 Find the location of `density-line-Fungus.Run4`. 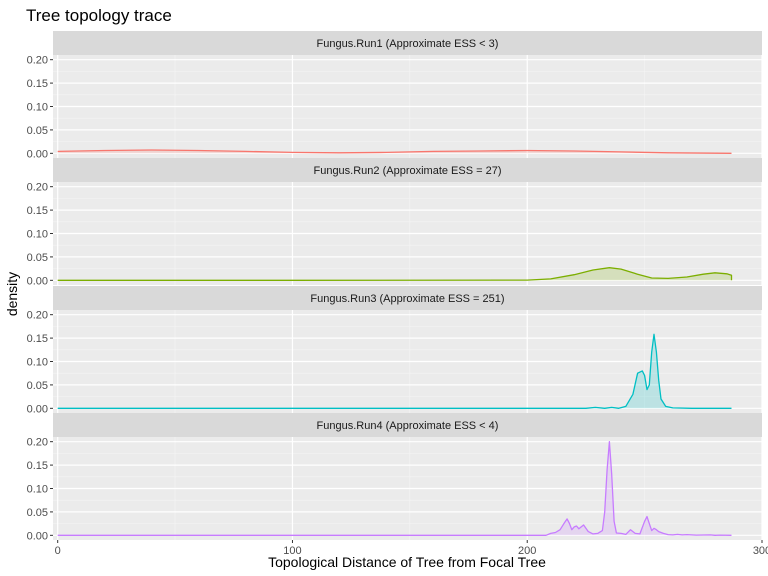

density-line-Fungus.Run4 is located at coordinates (394, 488).